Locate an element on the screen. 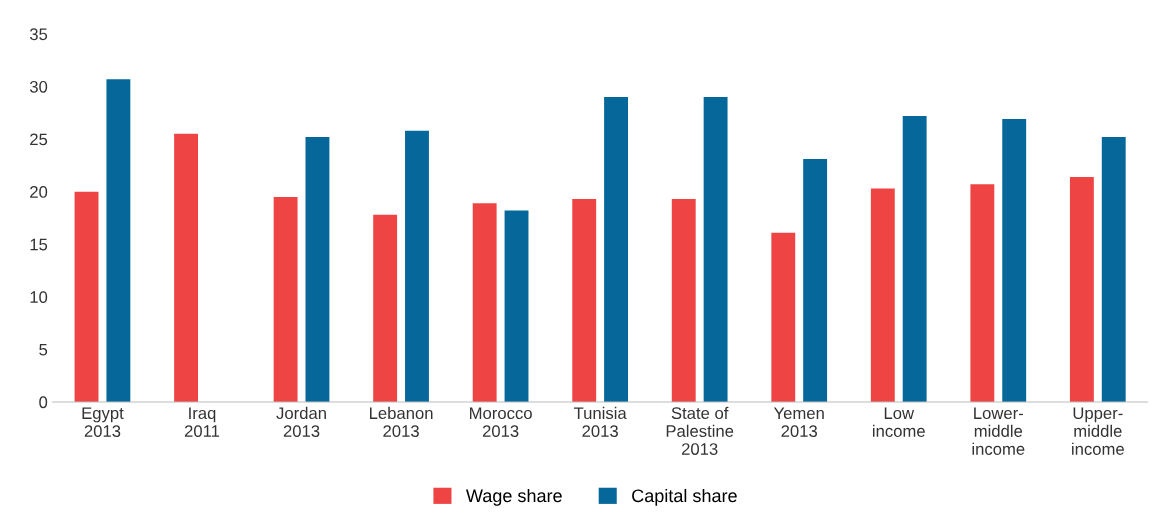 The height and width of the screenshot is (522, 1171). x-tick-label: Low income is located at coordinates (899, 422).